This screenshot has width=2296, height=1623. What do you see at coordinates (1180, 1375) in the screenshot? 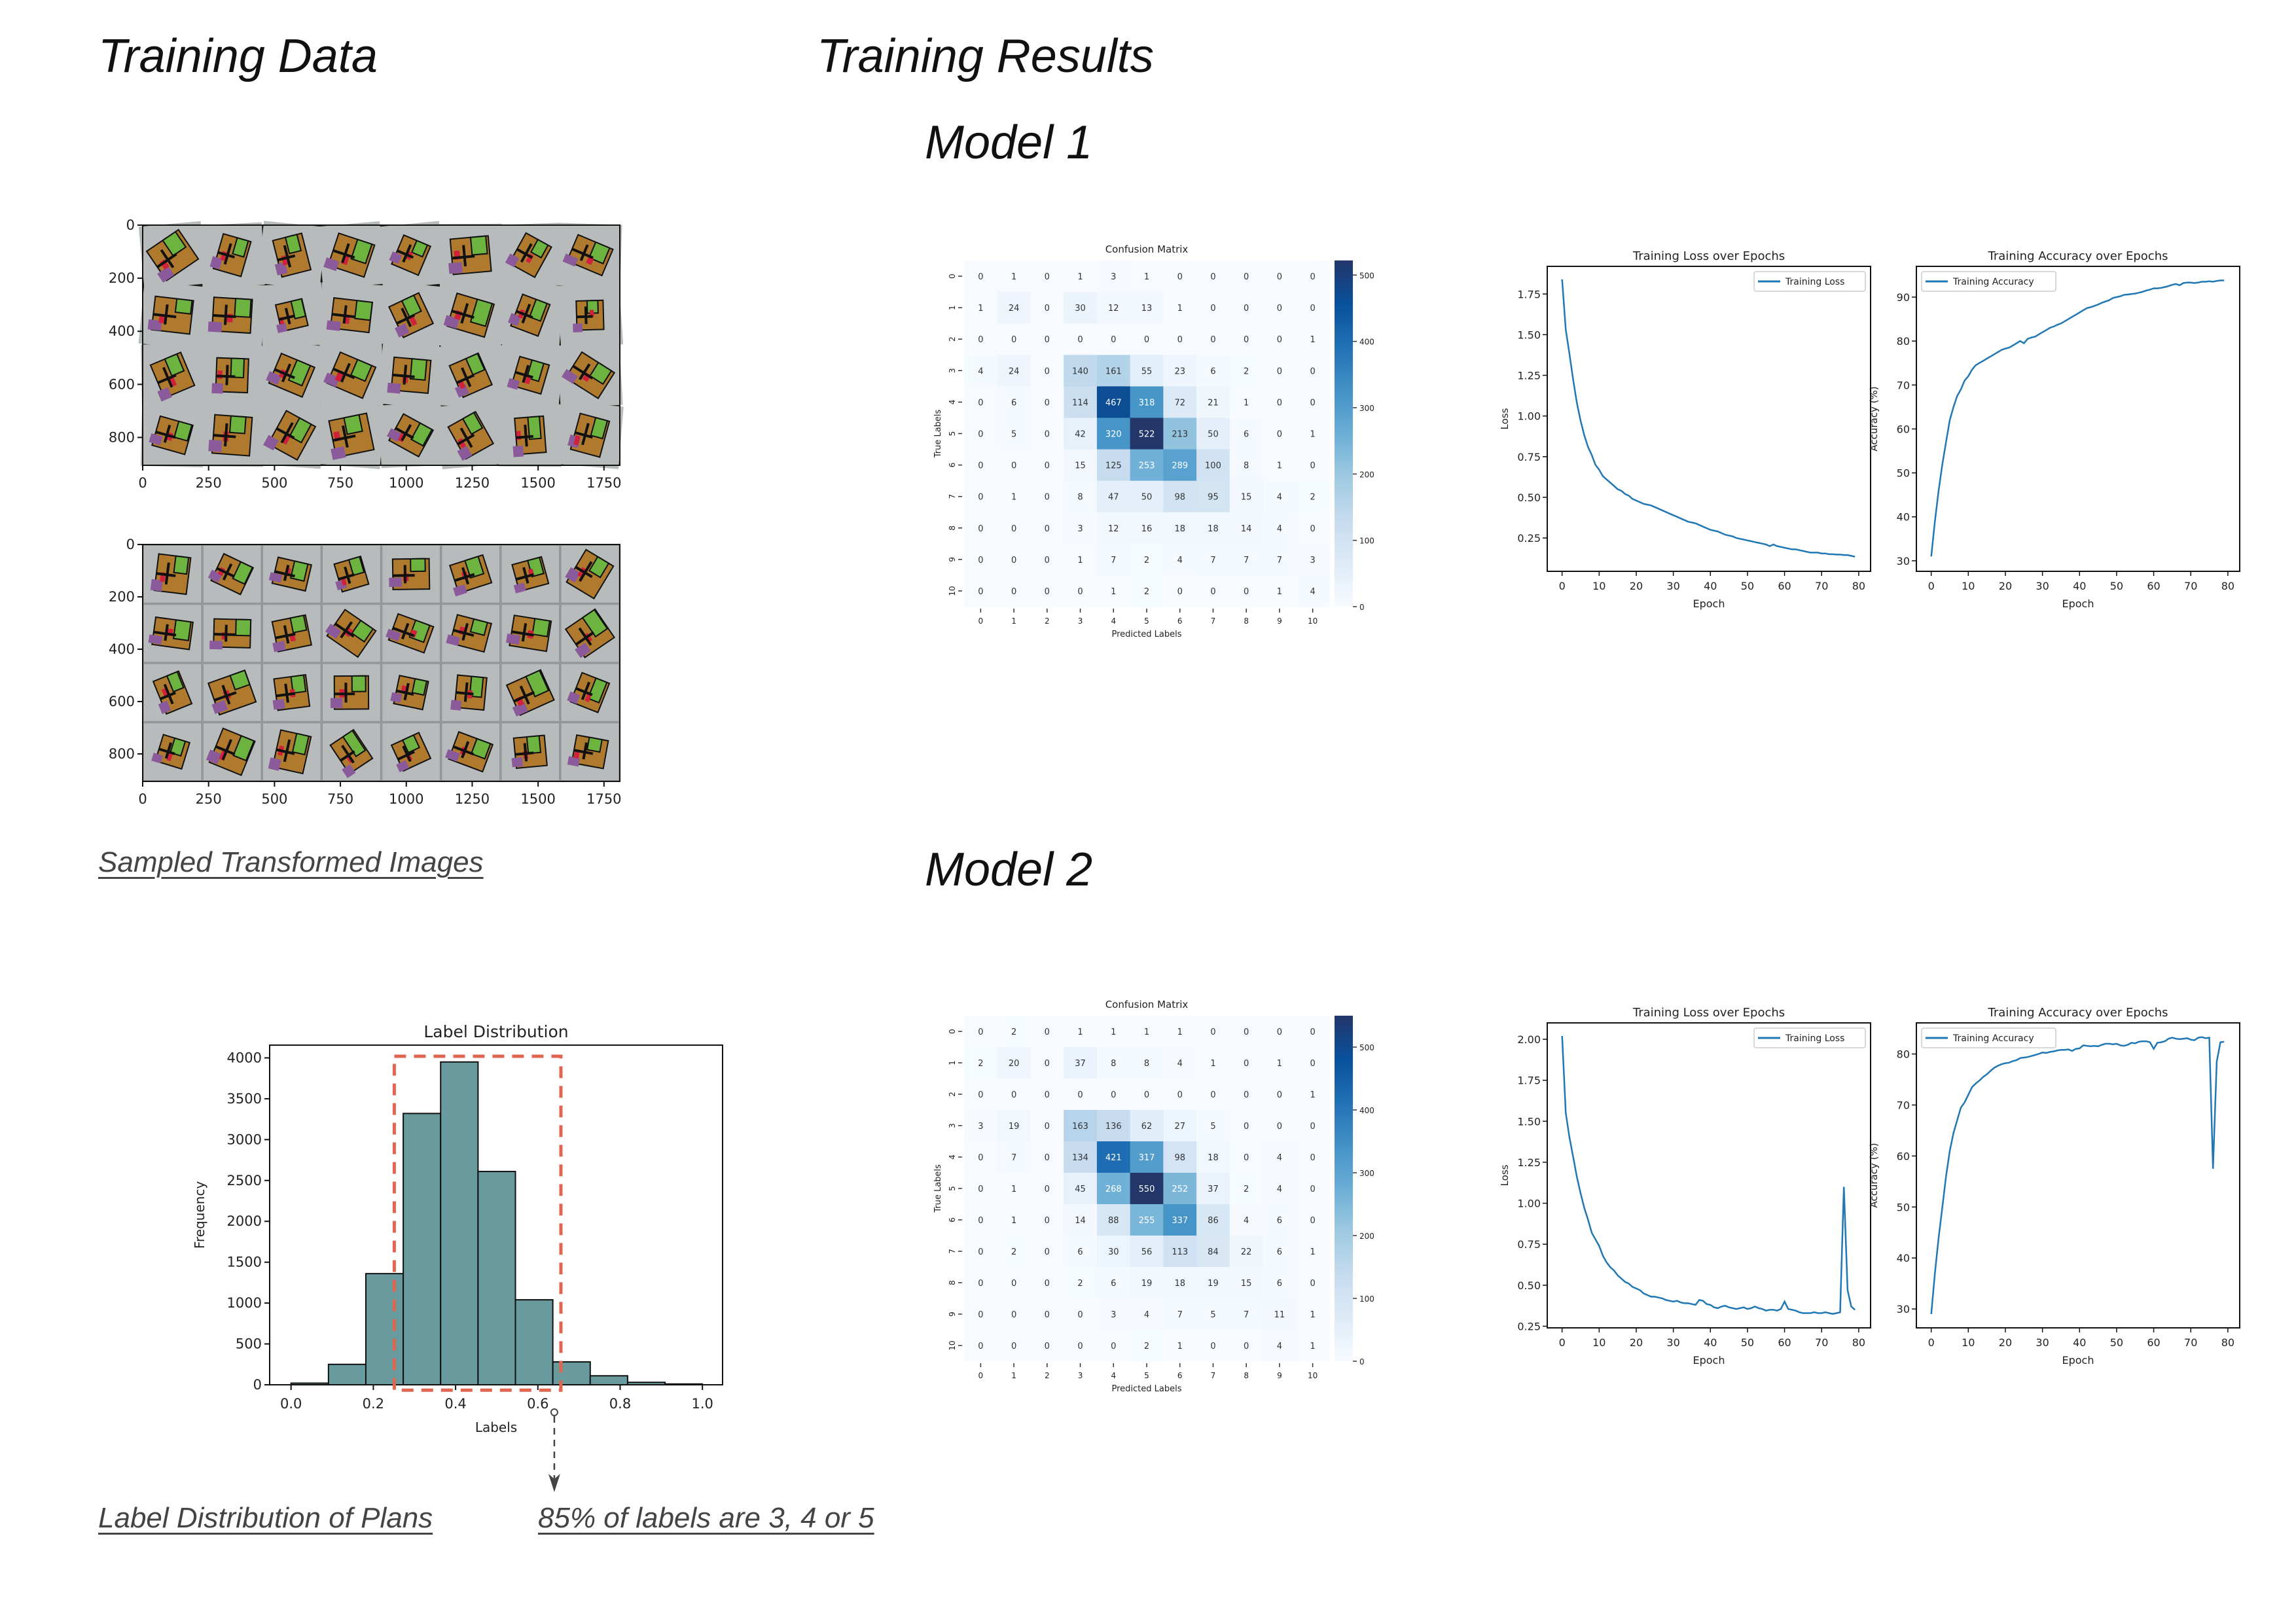
I see `x-tick-label: 6` at bounding box center [1180, 1375].